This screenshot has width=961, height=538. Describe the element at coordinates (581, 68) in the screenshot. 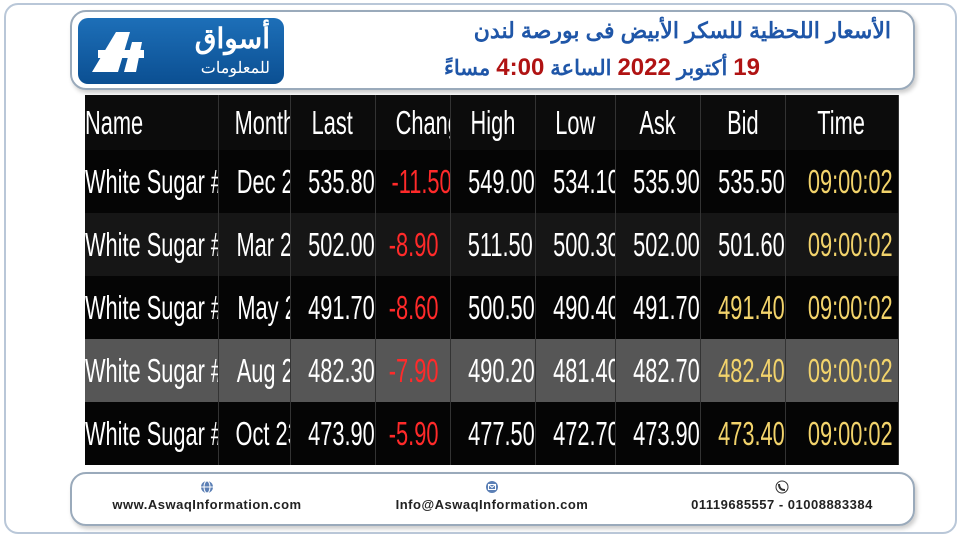

I see `date-part: الساعة` at that location.